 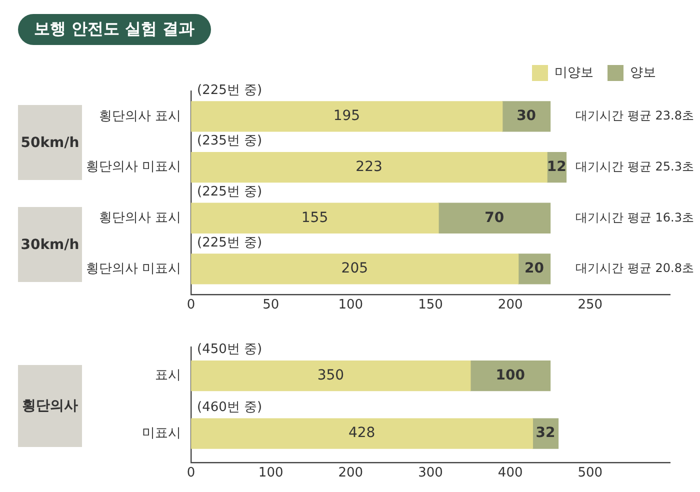 I want to click on x-tick-label: 250, so click(x=590, y=305).